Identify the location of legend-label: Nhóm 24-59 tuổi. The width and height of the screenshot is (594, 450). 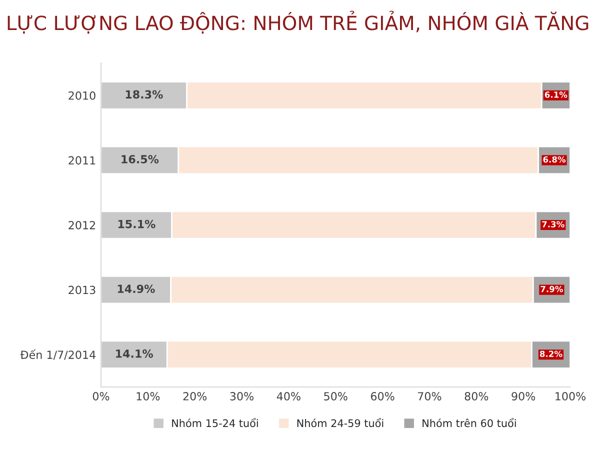
(340, 423).